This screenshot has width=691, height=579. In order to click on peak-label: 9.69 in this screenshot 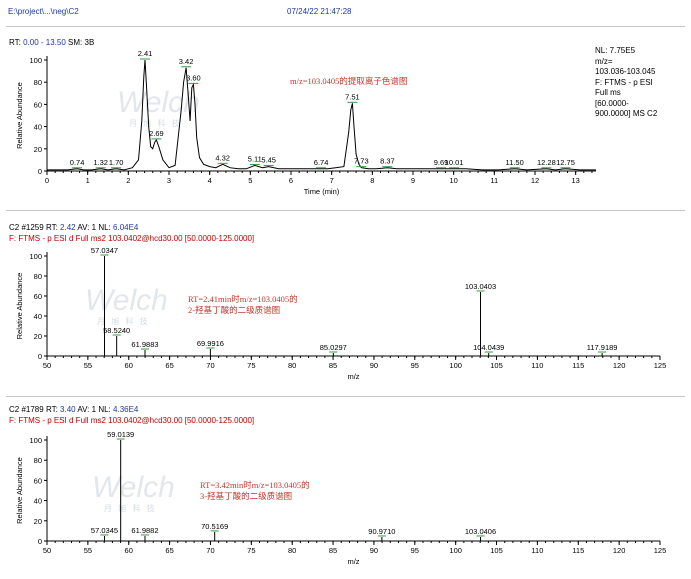, I will do `click(441, 162)`.